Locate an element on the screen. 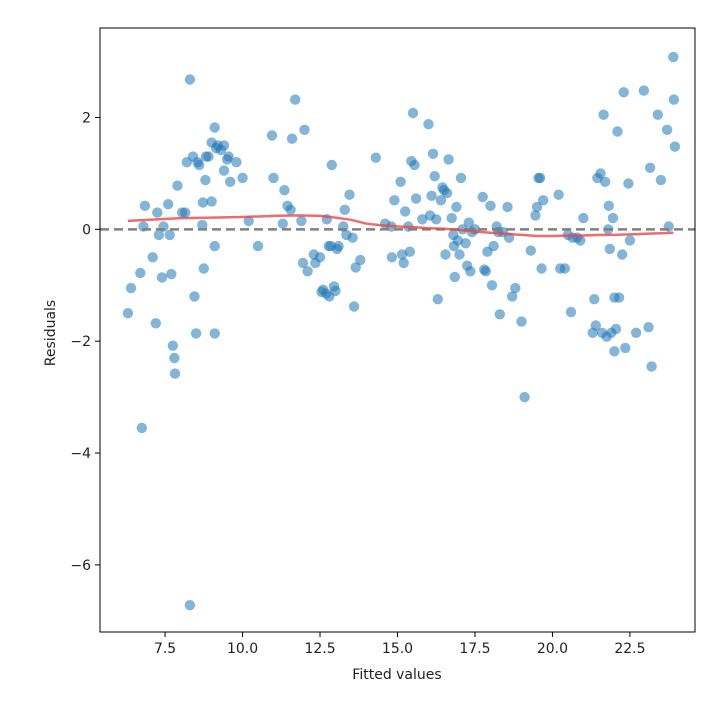 This screenshot has width=716, height=712. x-tick-label: 7.5 is located at coordinates (165, 649).